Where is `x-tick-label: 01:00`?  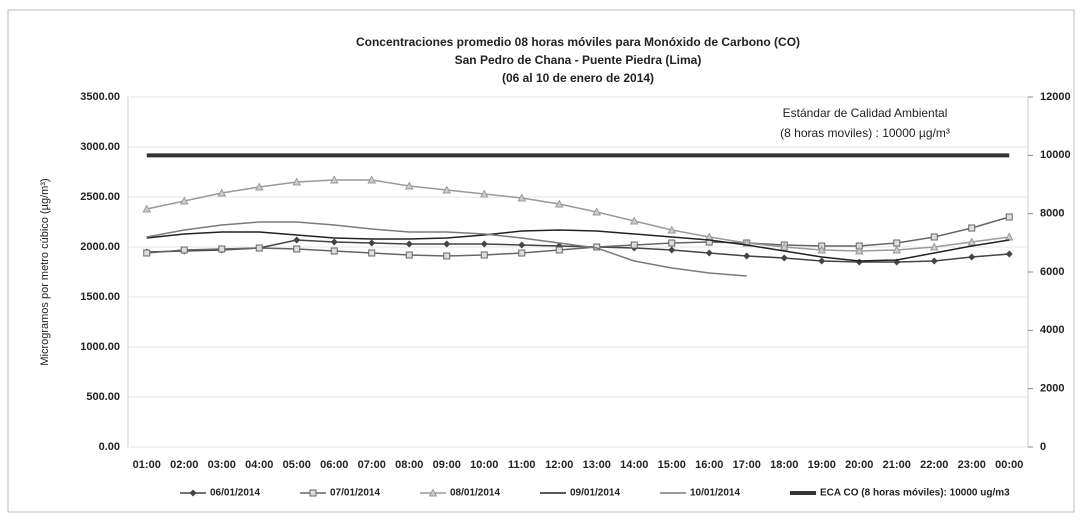
x-tick-label: 01:00 is located at coordinates (147, 465).